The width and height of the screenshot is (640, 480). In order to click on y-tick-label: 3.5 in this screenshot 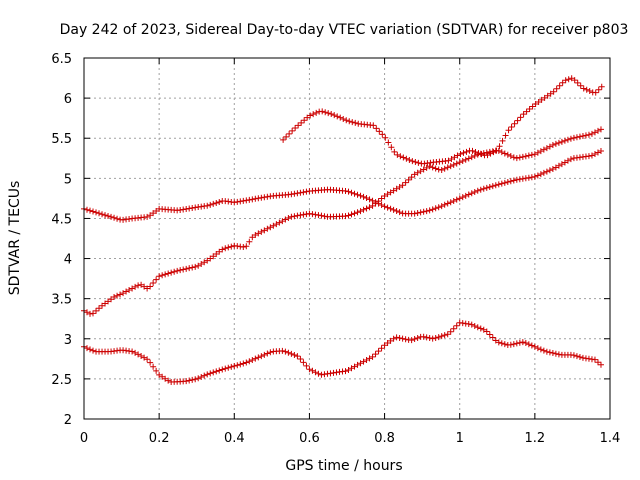, I will do `click(61, 300)`.